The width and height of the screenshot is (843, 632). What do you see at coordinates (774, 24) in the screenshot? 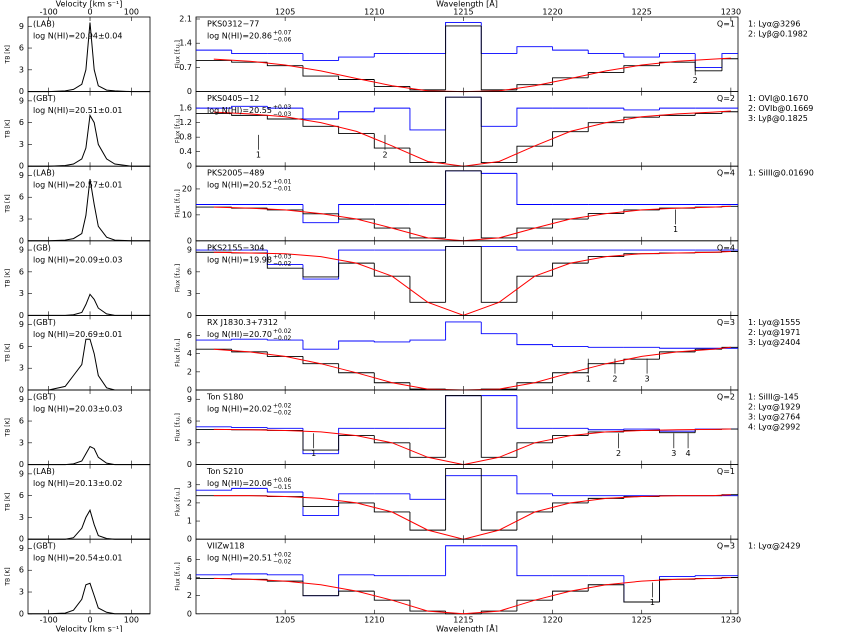
I see `line-id: 1: Lyα@3296` at bounding box center [774, 24].